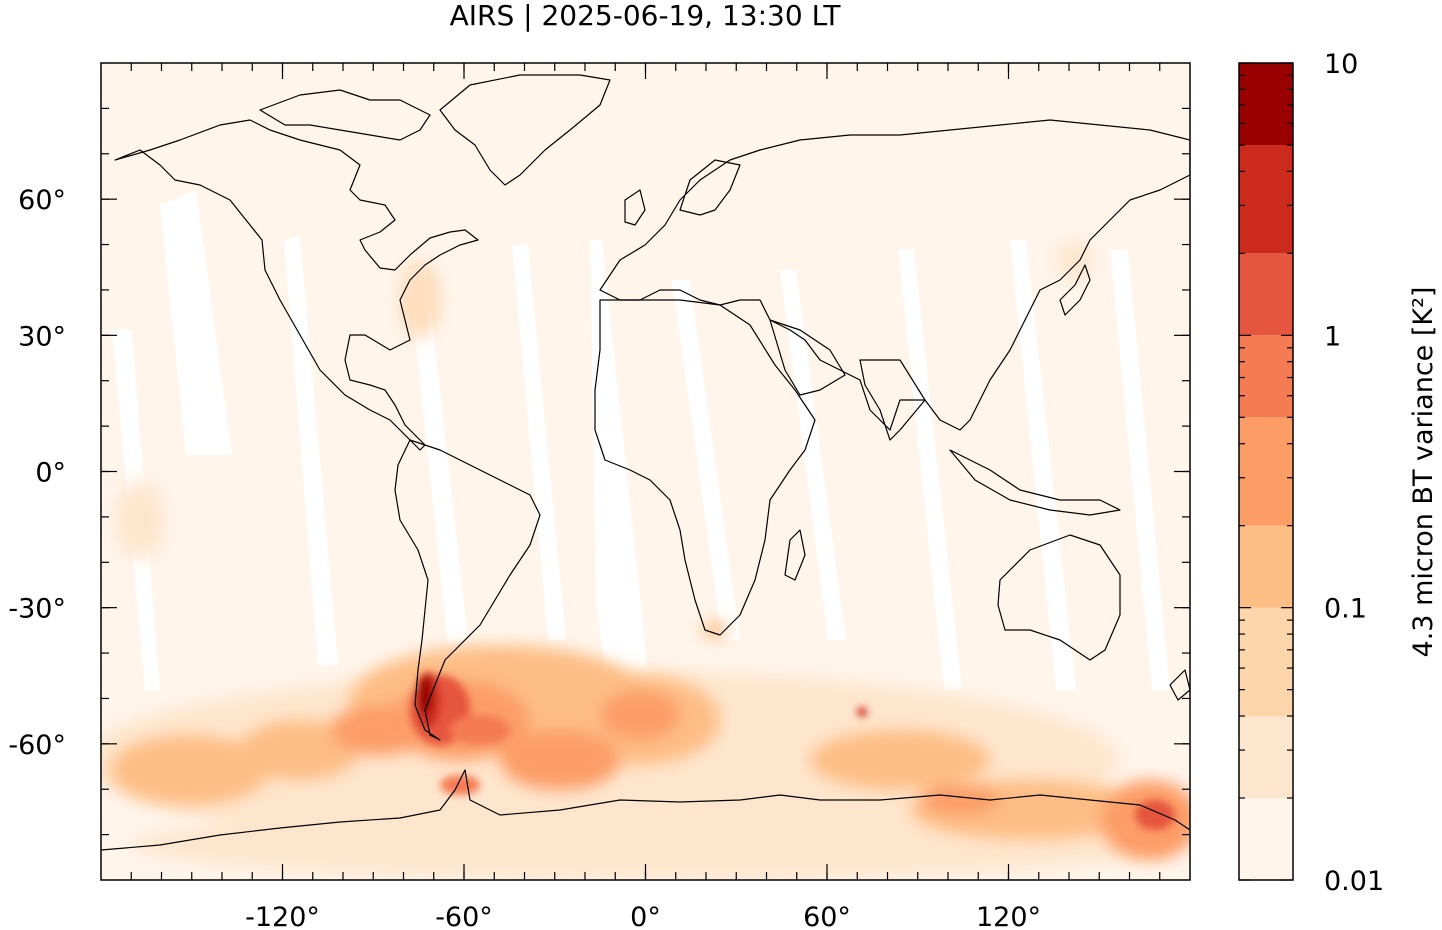 Image resolution: width=1442 pixels, height=930 pixels. I want to click on colorbar-tick-label: 1, so click(1332, 336).